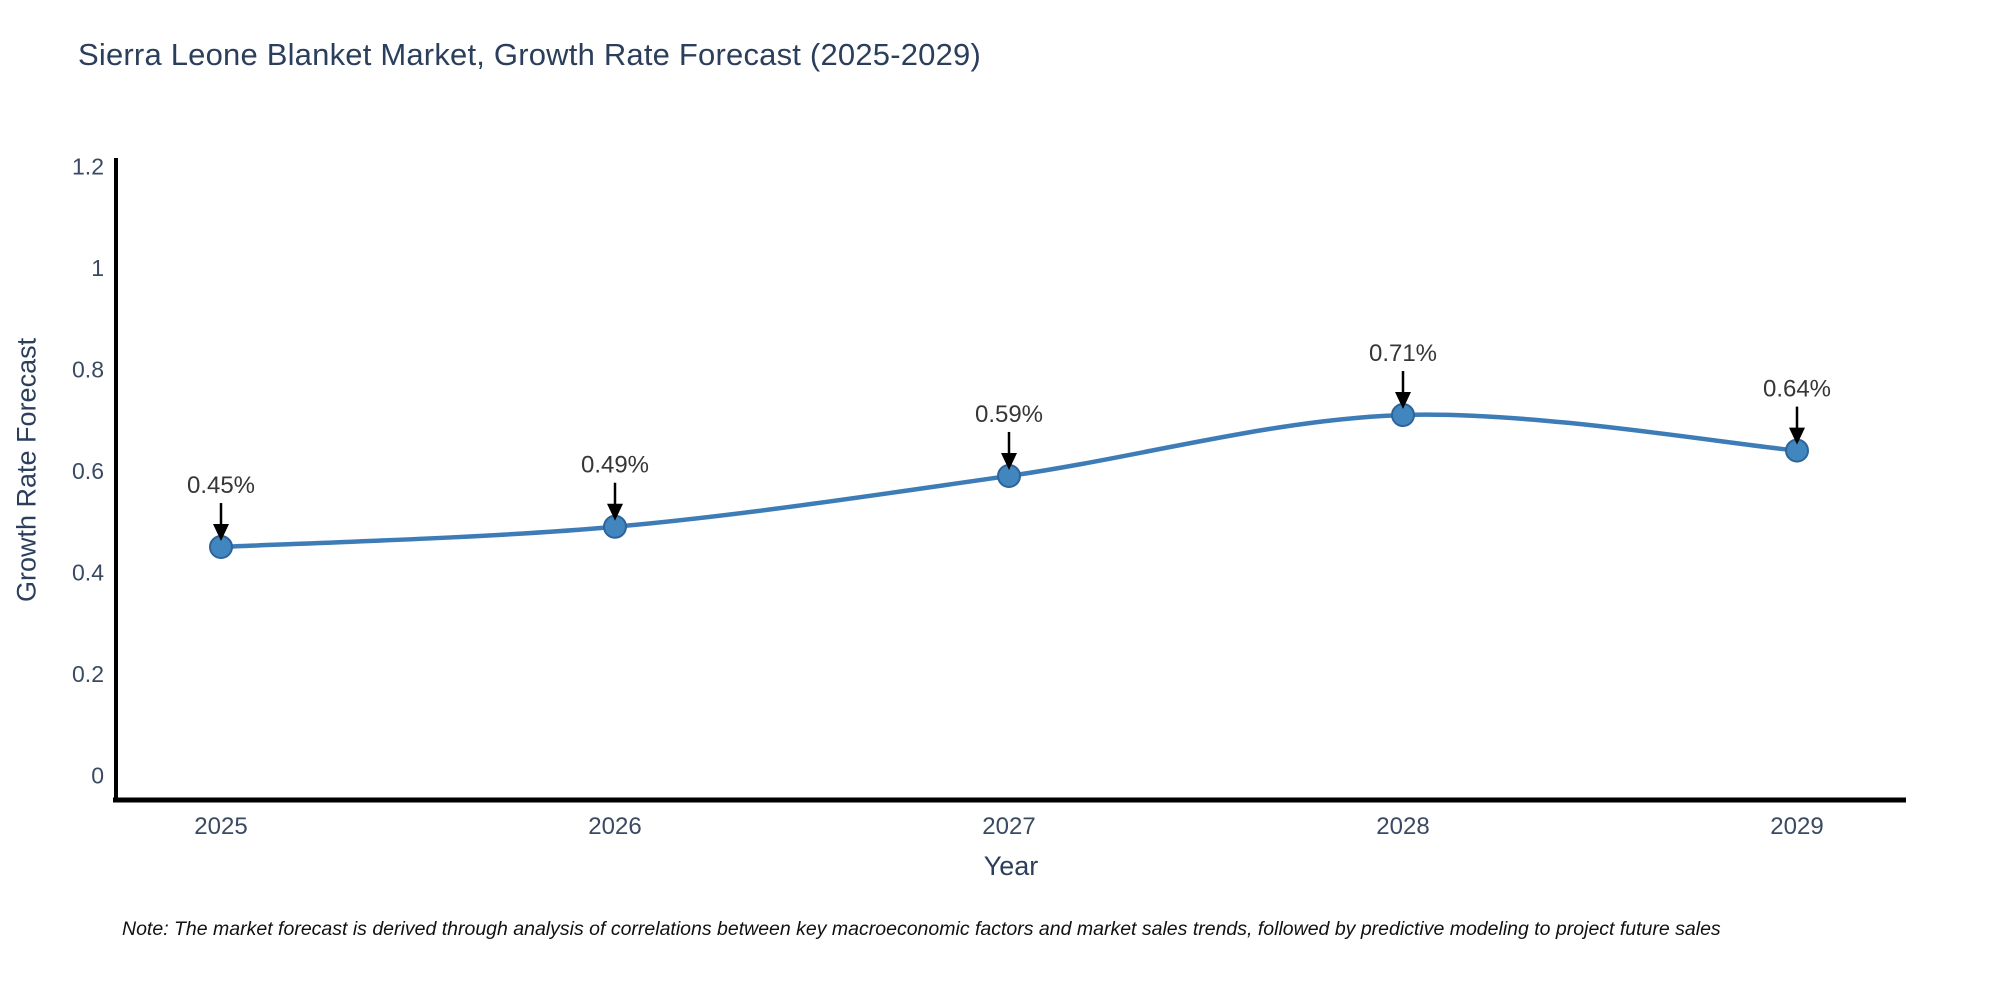 The image size is (2000, 1000). What do you see at coordinates (26, 469) in the screenshot?
I see `y-axis-title: Growth Rate Forecast` at bounding box center [26, 469].